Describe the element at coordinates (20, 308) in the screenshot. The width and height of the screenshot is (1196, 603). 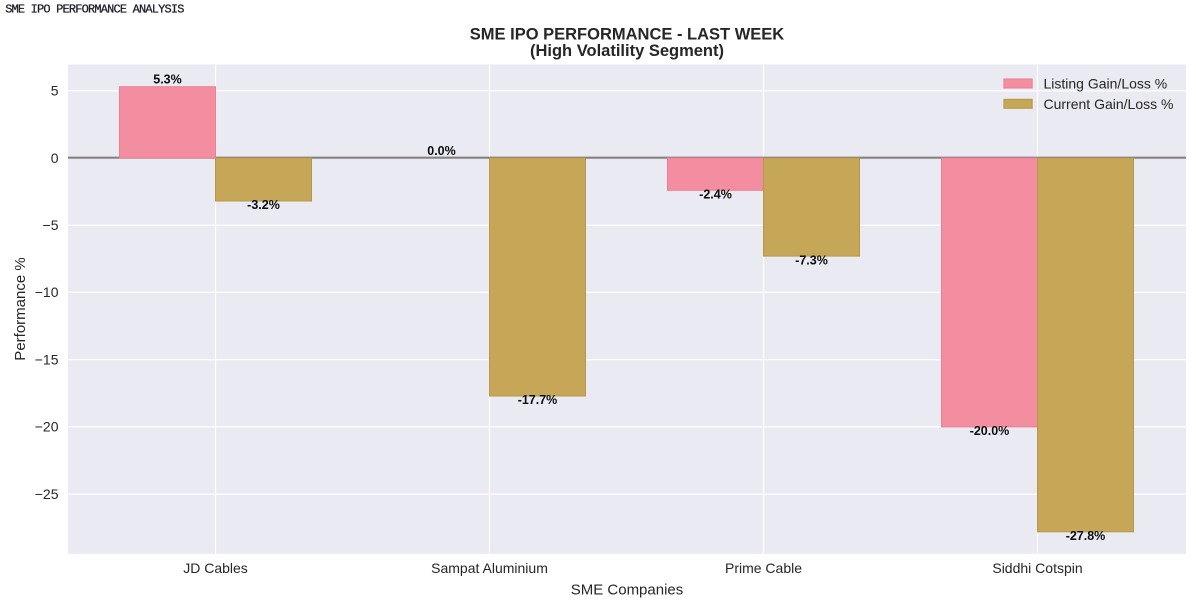
I see `svg-text: Performance %` at that location.